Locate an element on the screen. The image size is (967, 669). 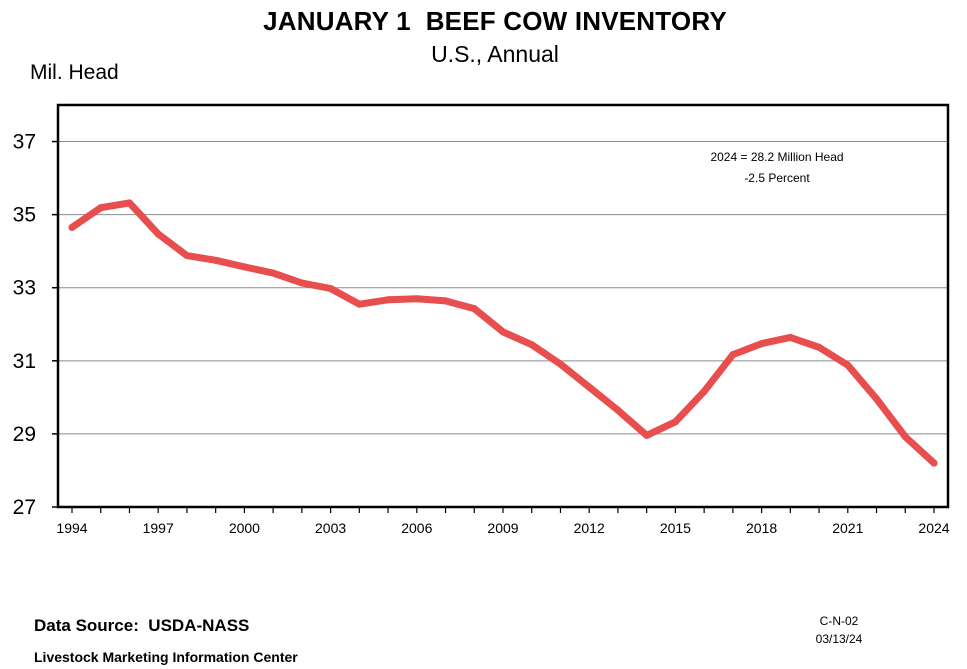
chart-annotation: -2.5 Percent is located at coordinates (777, 178).